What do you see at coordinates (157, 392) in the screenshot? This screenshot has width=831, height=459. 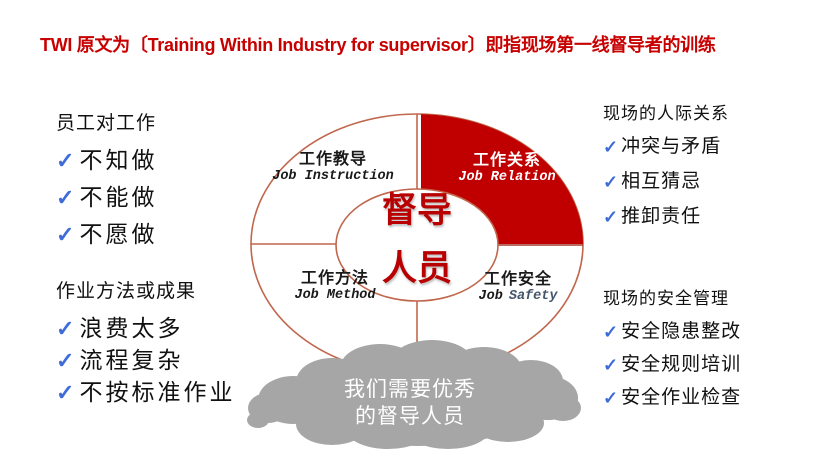 I see `list-item-label: 不按标准作业` at bounding box center [157, 392].